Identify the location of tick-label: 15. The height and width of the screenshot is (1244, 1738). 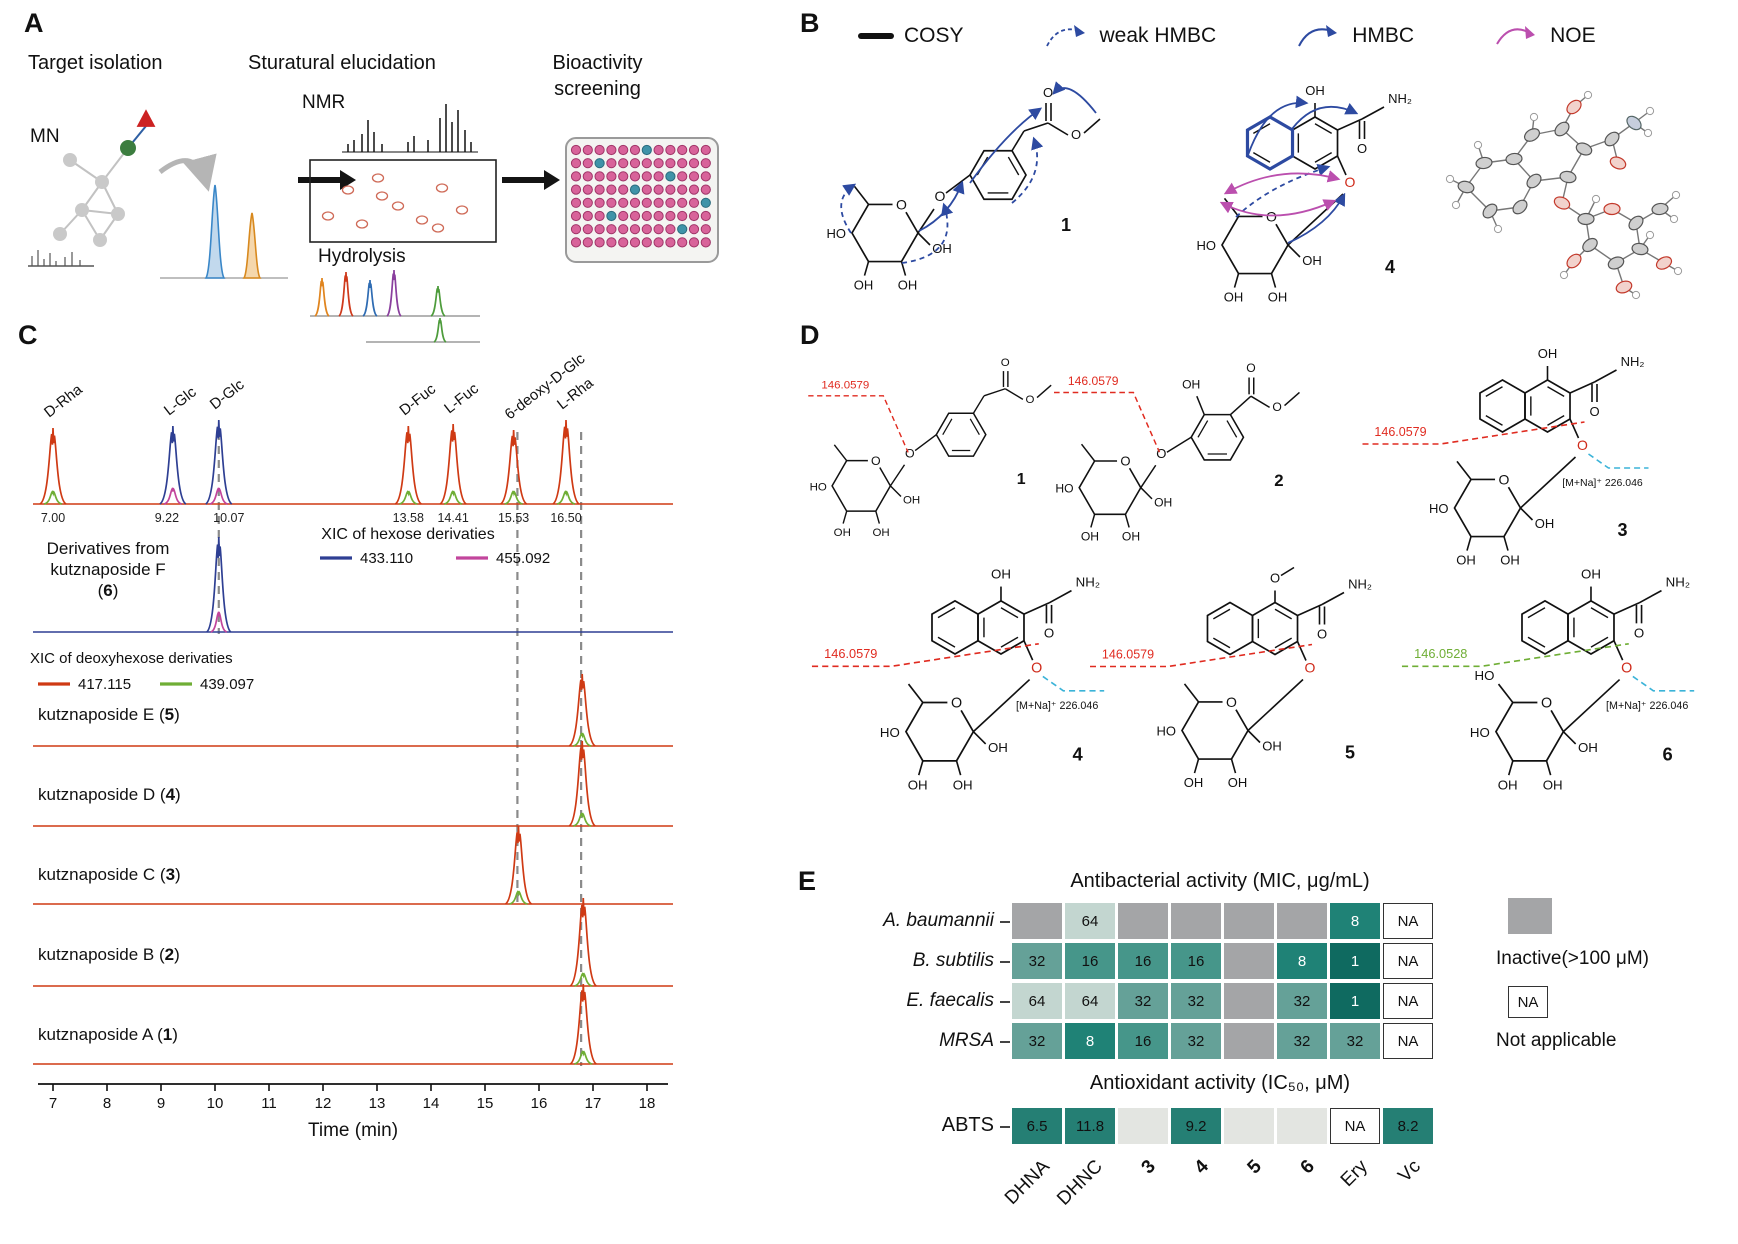
(485, 1103).